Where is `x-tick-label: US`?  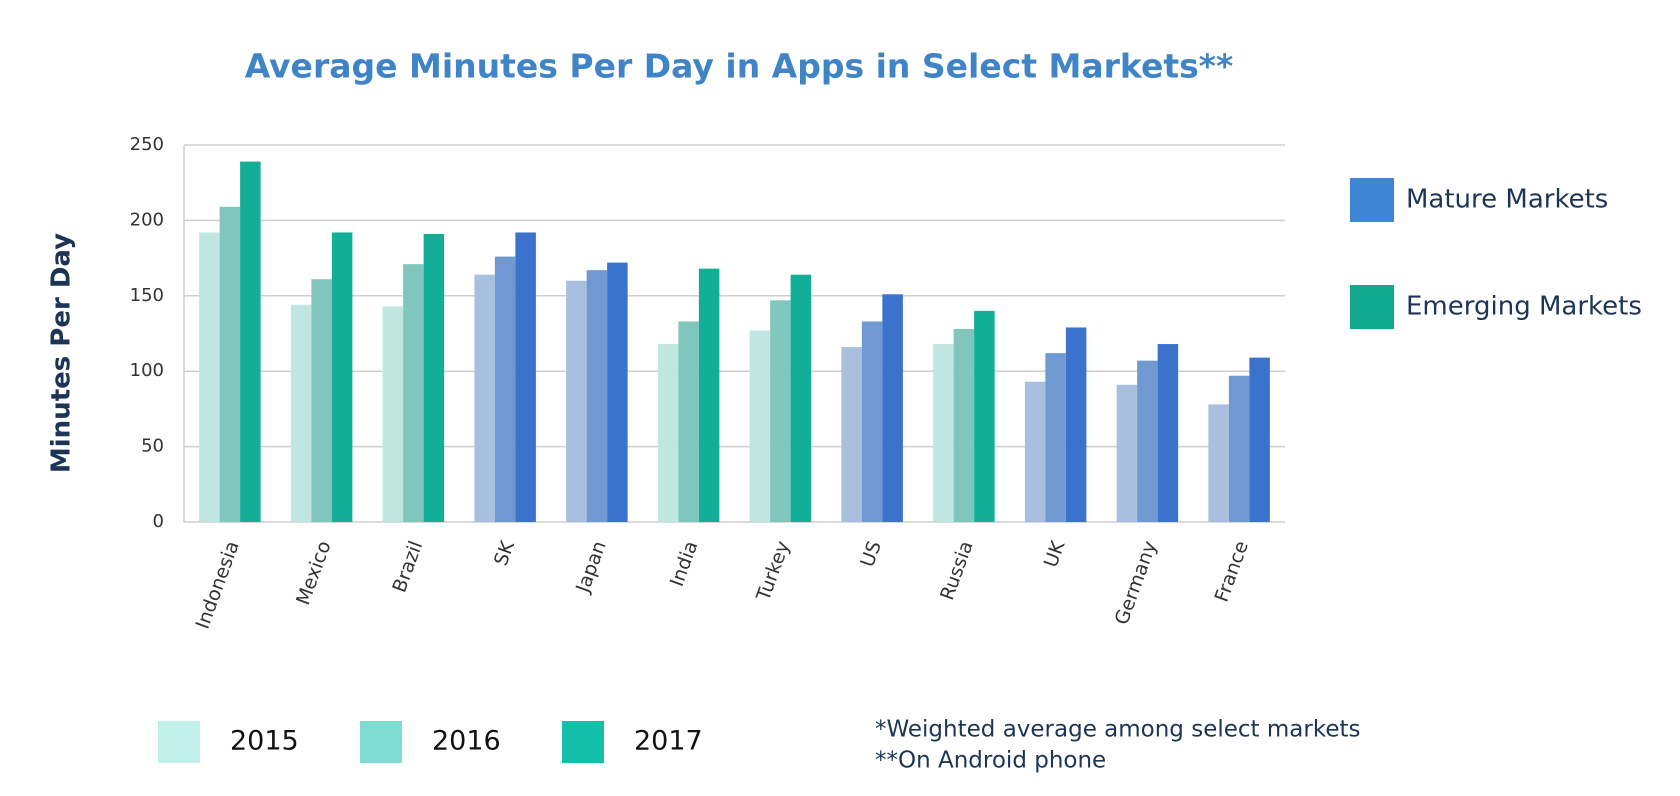 x-tick-label: US is located at coordinates (871, 554).